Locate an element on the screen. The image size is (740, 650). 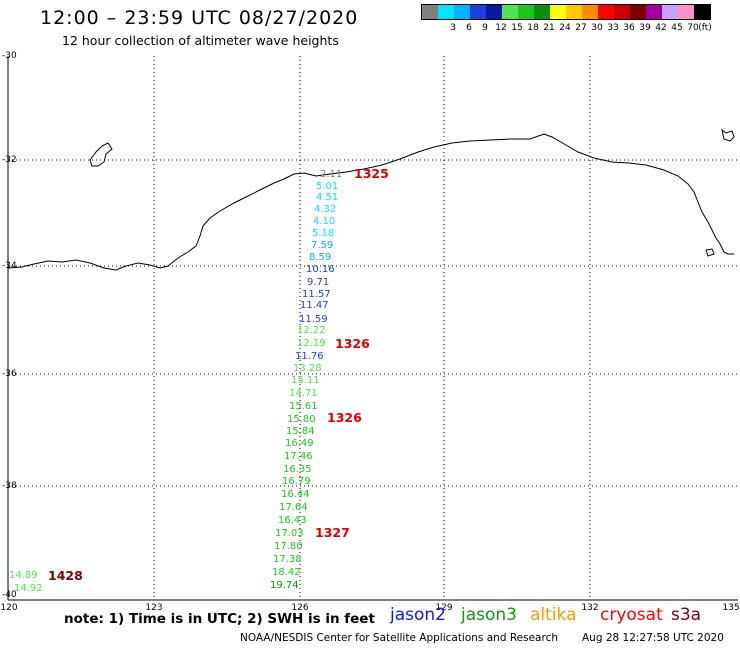
scale-label: 18 is located at coordinates (533, 28).